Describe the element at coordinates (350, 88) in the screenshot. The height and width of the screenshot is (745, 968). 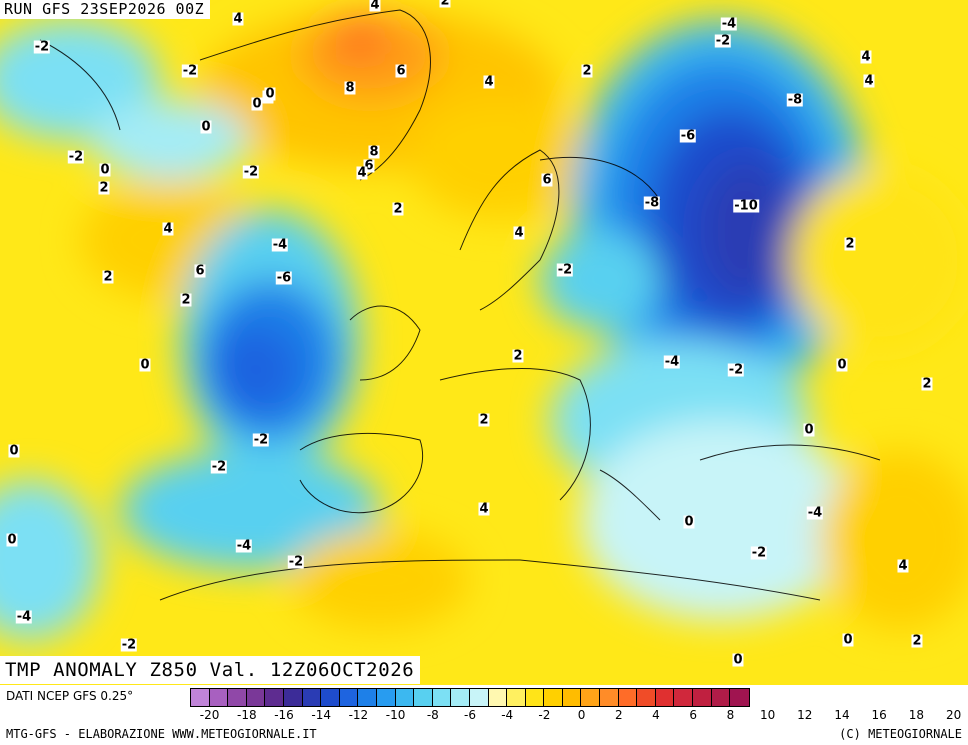
I see `contour-label: 8` at that location.